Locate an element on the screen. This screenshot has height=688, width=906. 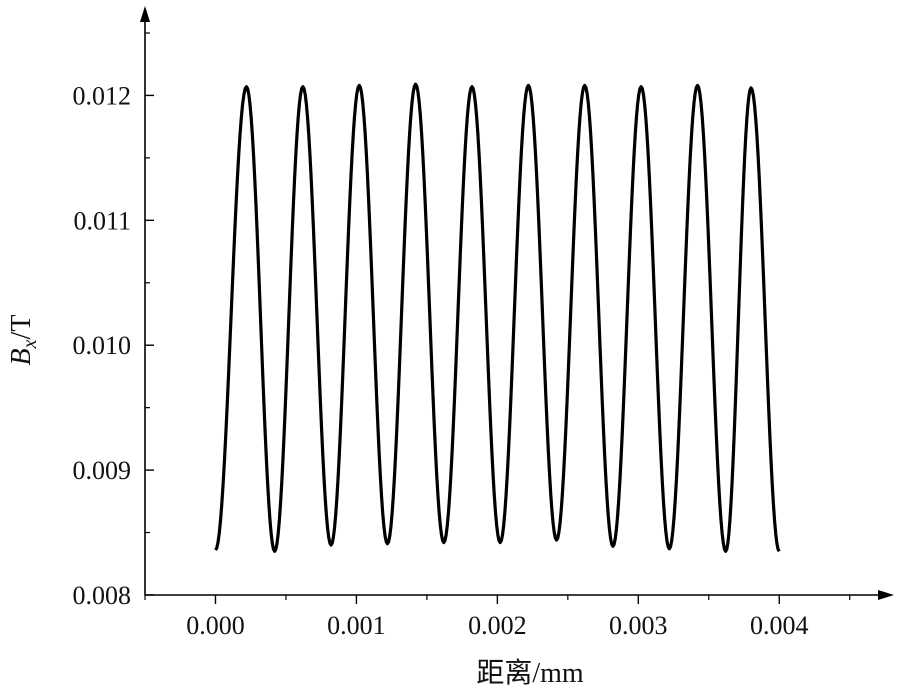
y-axis-symbol: B is located at coordinates (21, 356).